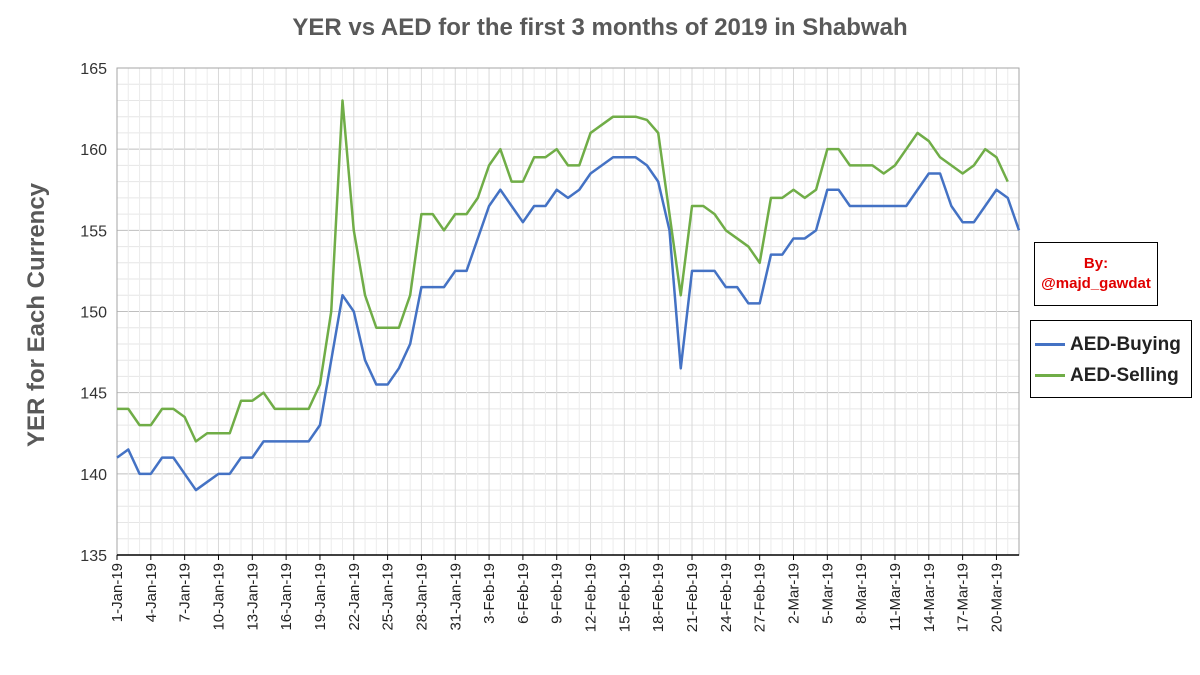 The height and width of the screenshot is (675, 1200). What do you see at coordinates (93, 556) in the screenshot?
I see `y-tick-label: 135` at bounding box center [93, 556].